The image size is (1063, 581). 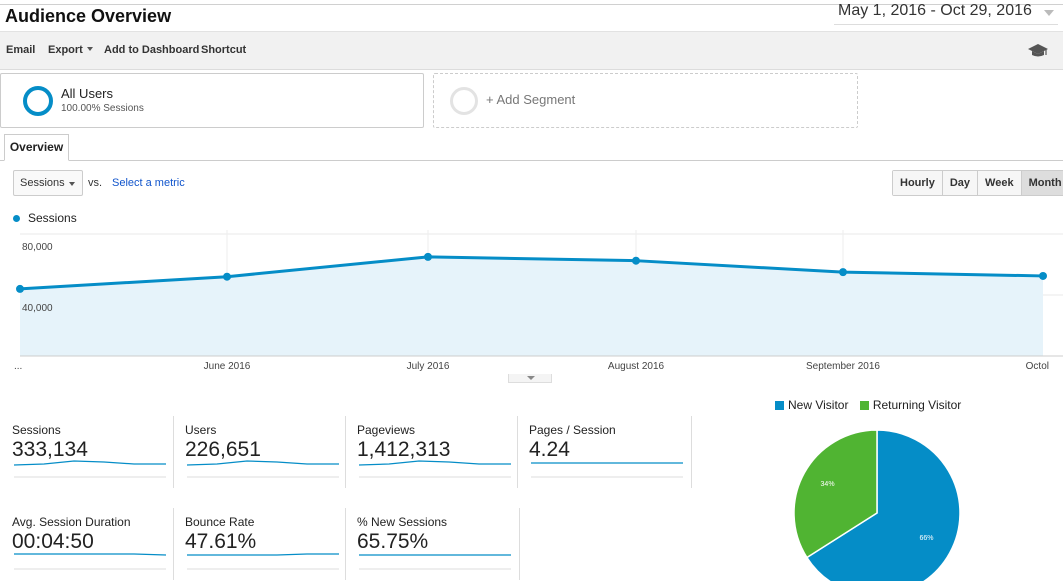 I want to click on scorecard-value: 4.24, so click(x=549, y=449).